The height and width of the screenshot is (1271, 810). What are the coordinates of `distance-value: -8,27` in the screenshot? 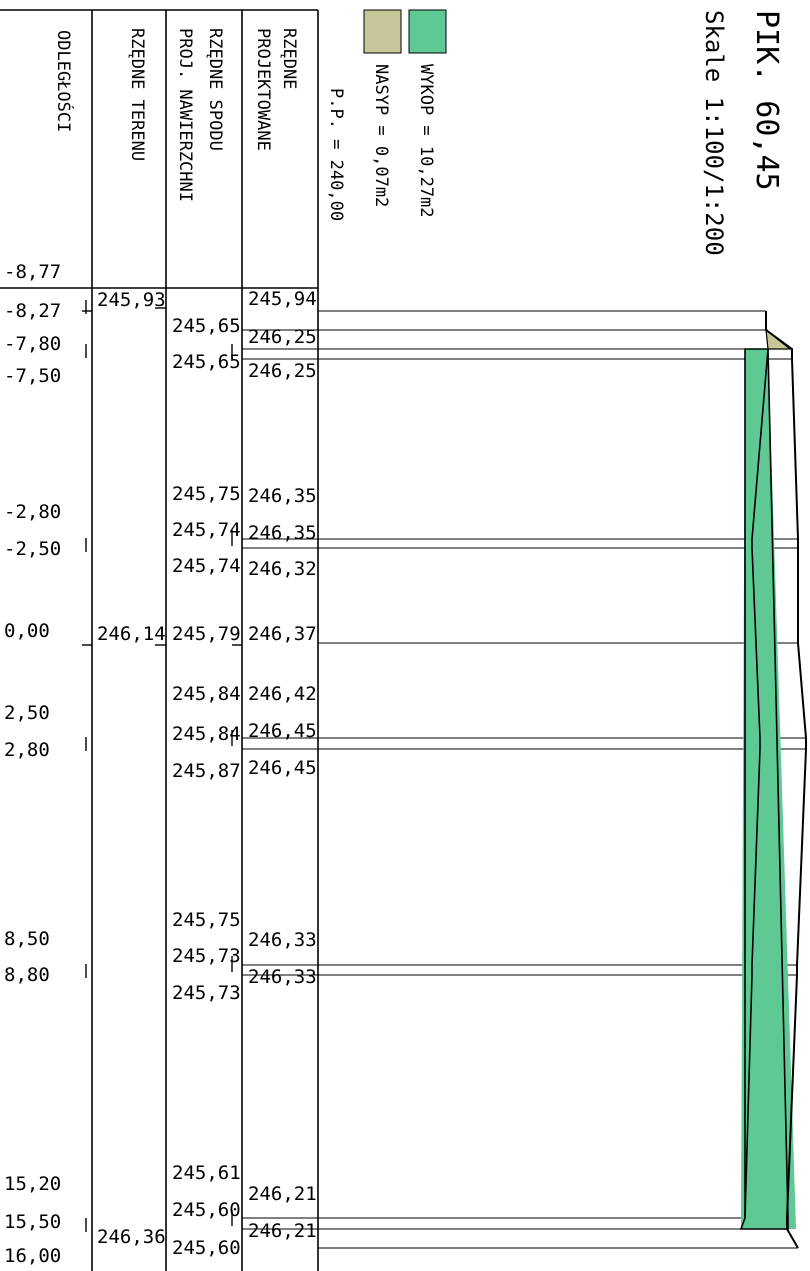 It's located at (32, 311).